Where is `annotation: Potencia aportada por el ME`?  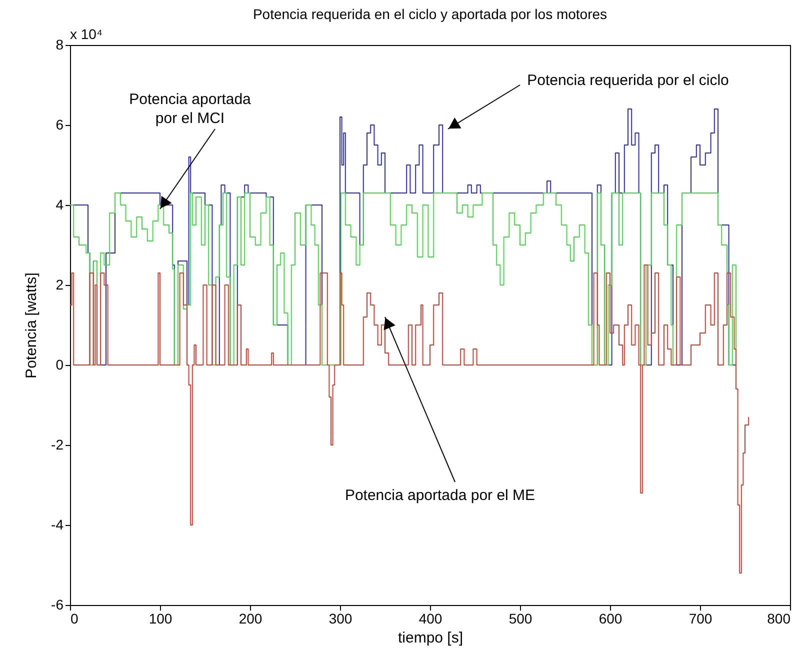
annotation: Potencia aportada por el ME is located at coordinates (440, 495).